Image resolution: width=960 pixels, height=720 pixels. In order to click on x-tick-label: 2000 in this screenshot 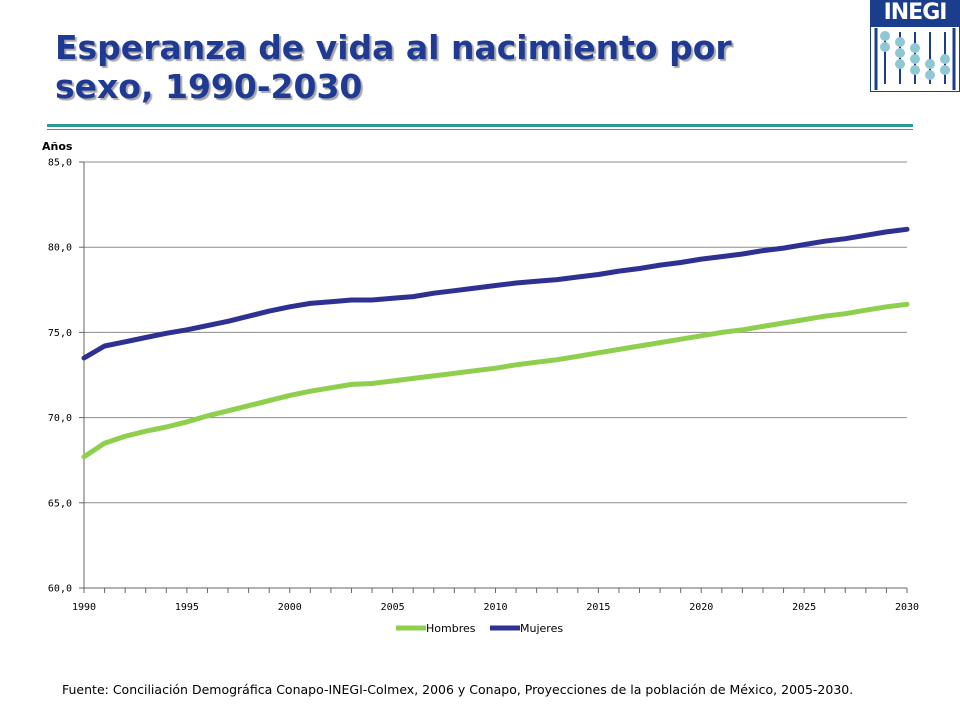, I will do `click(290, 607)`.